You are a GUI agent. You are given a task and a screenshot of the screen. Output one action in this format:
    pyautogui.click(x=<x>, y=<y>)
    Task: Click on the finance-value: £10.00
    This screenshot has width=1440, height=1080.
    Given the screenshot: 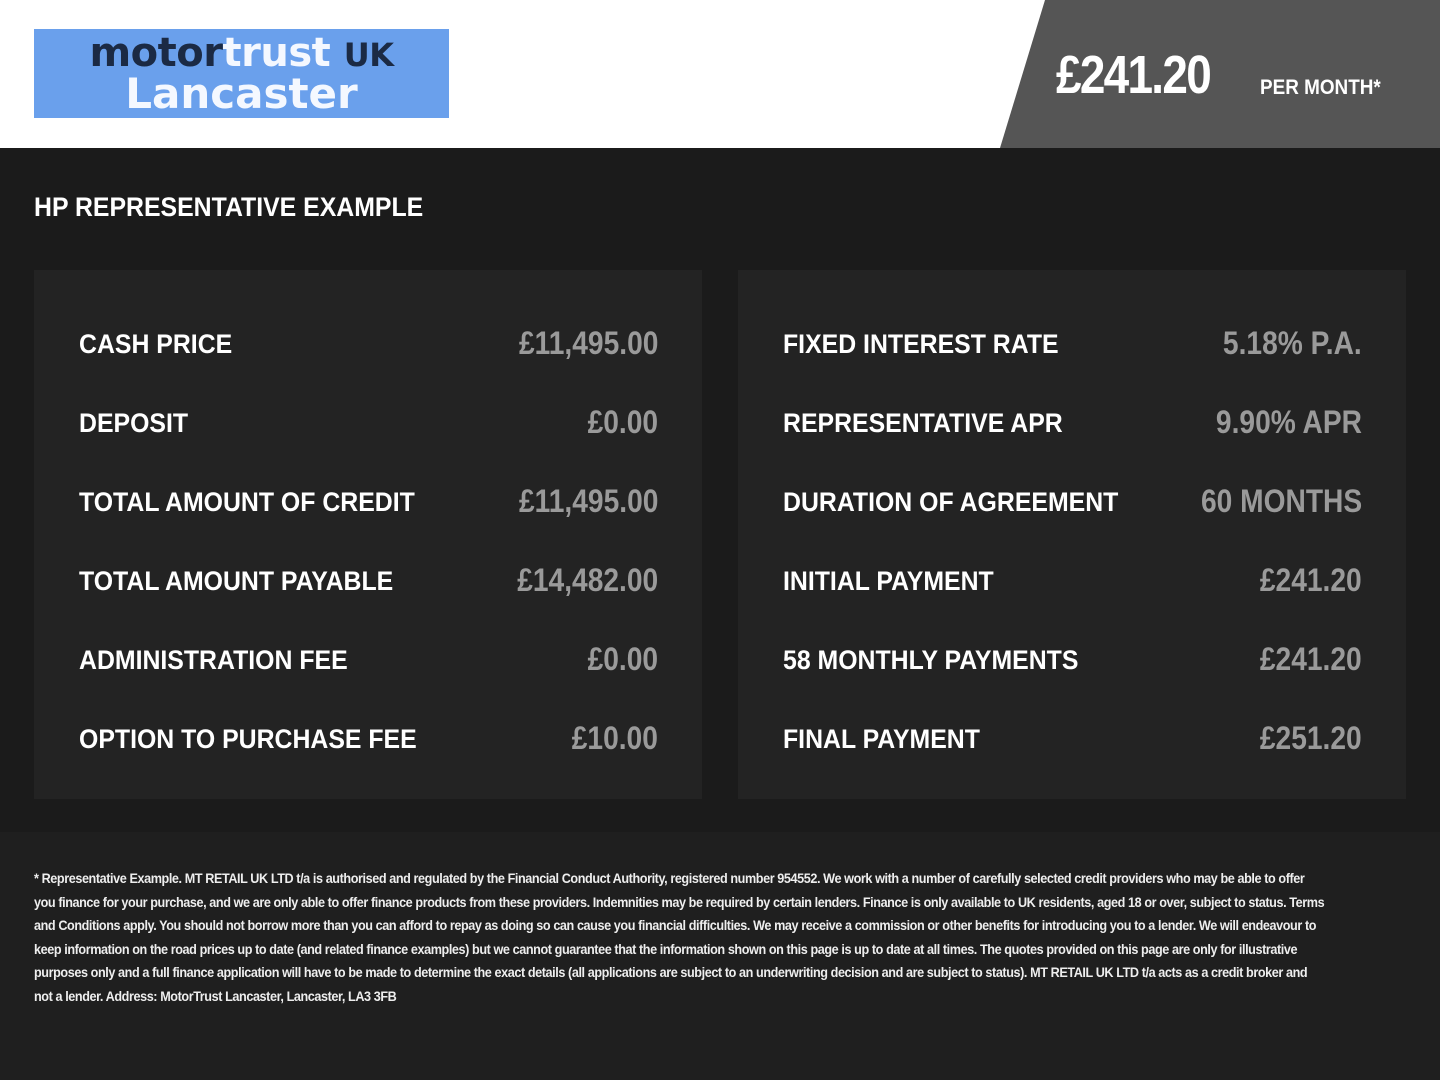 What is the action you would take?
    pyautogui.click(x=614, y=738)
    